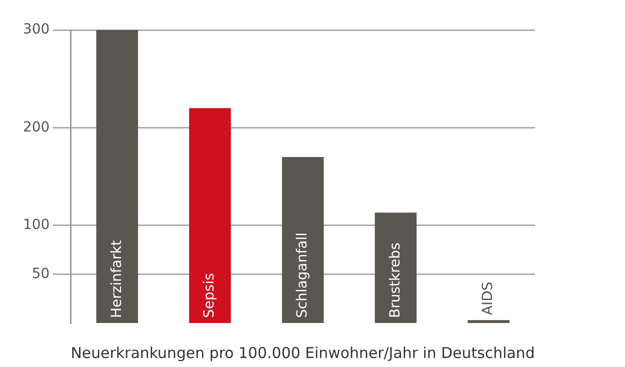  I want to click on x-axis-title: Neuerkrankungen pro 100.000 Einwohner/Jahr in Deutschland, so click(302, 353).